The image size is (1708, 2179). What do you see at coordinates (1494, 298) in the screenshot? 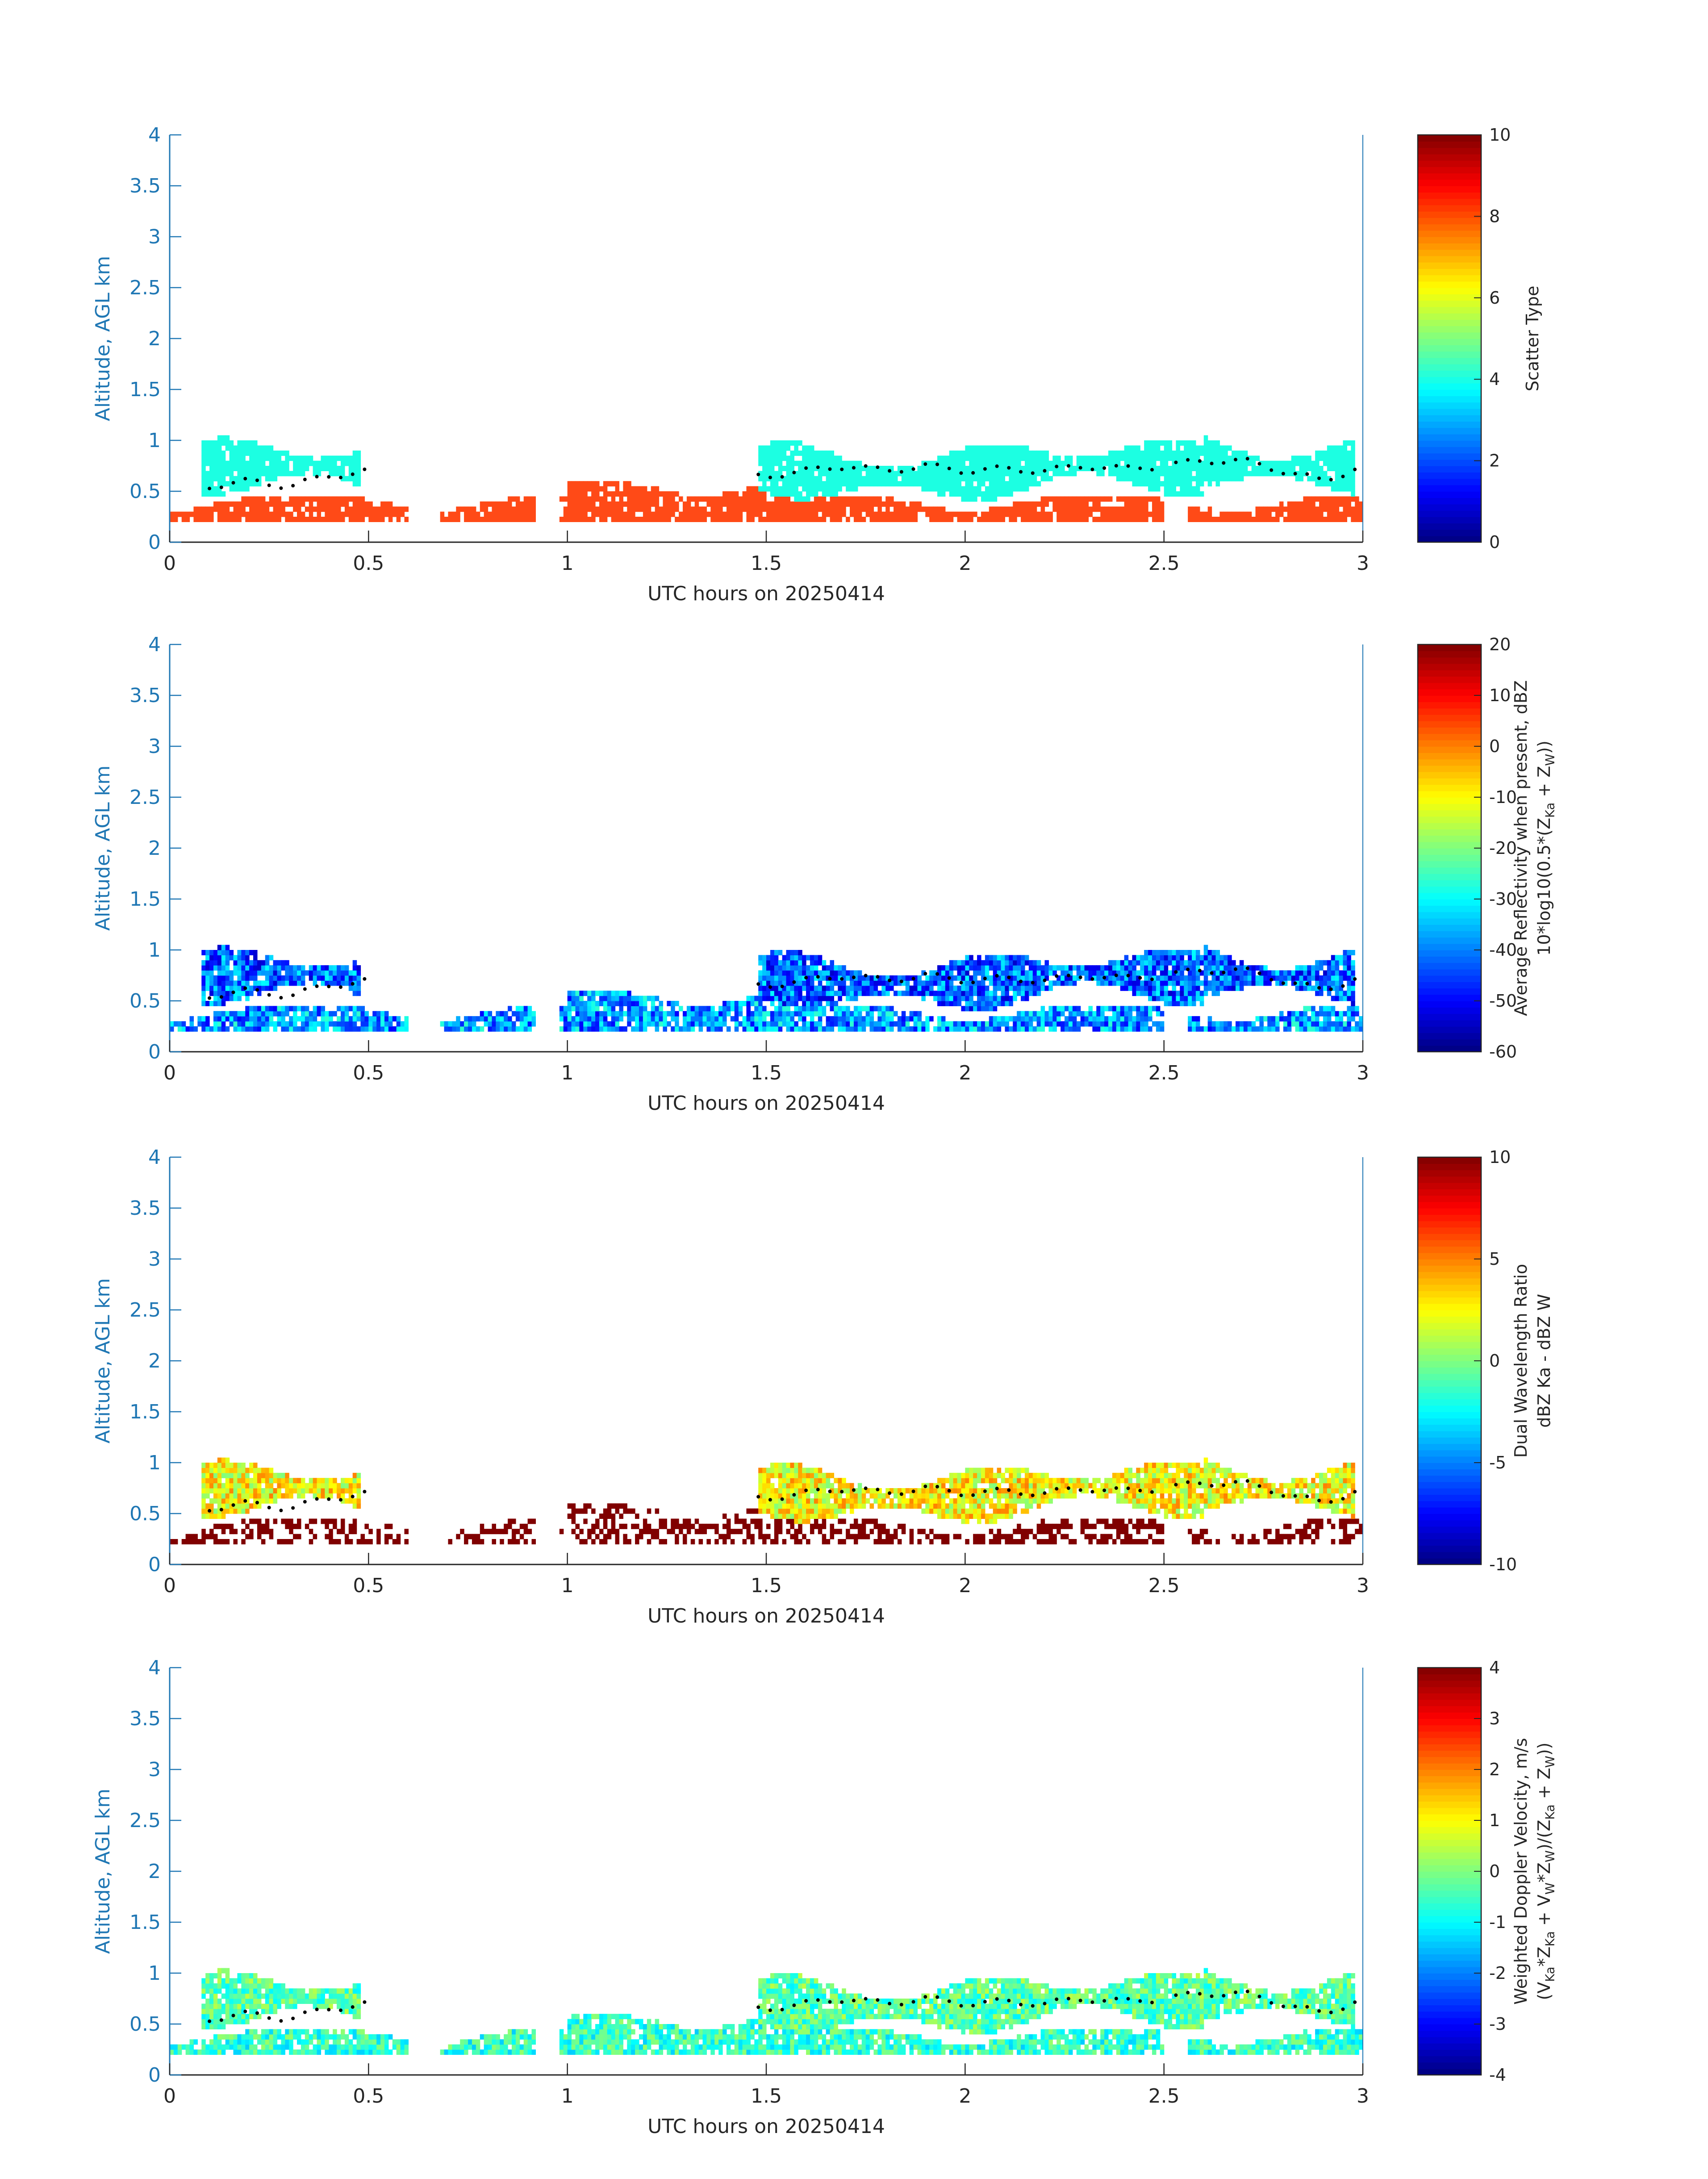
I see `colorbar-tick-label: 6` at bounding box center [1494, 298].